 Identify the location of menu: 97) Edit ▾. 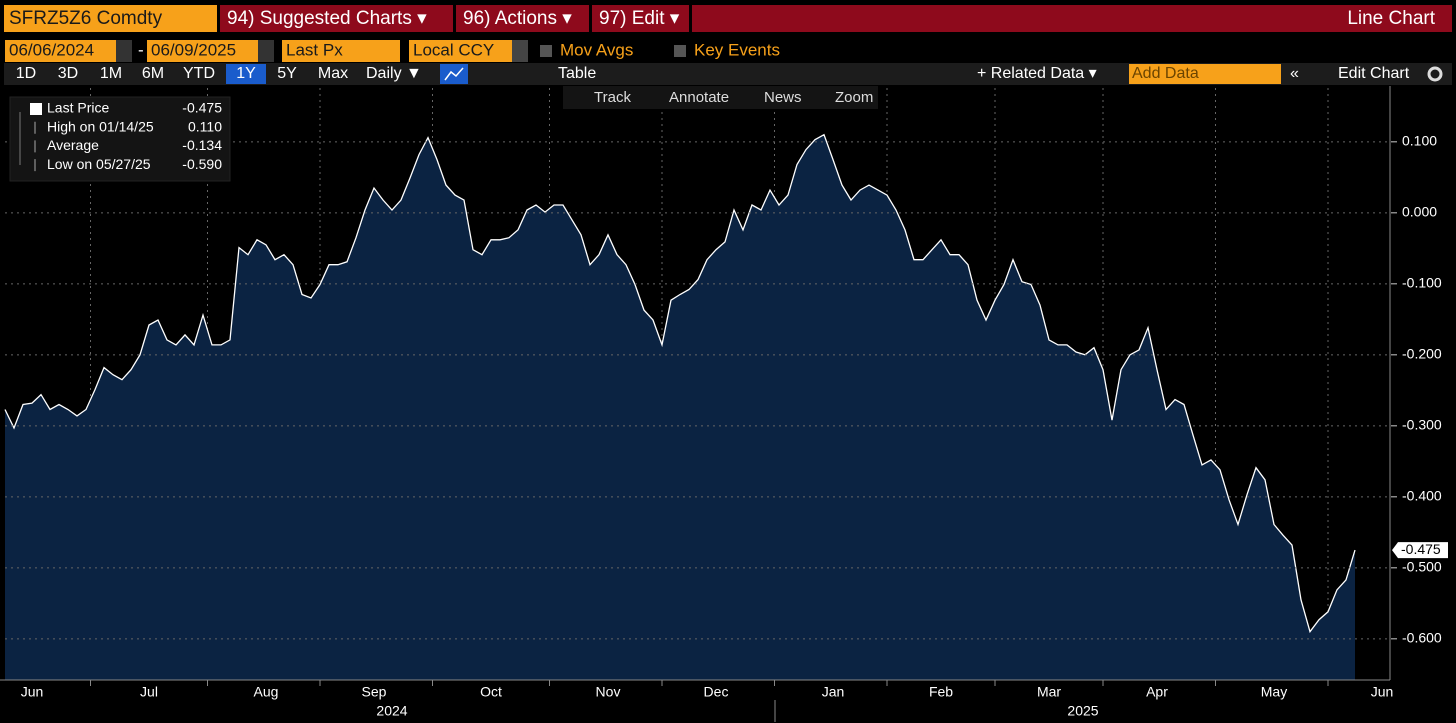
(639, 18).